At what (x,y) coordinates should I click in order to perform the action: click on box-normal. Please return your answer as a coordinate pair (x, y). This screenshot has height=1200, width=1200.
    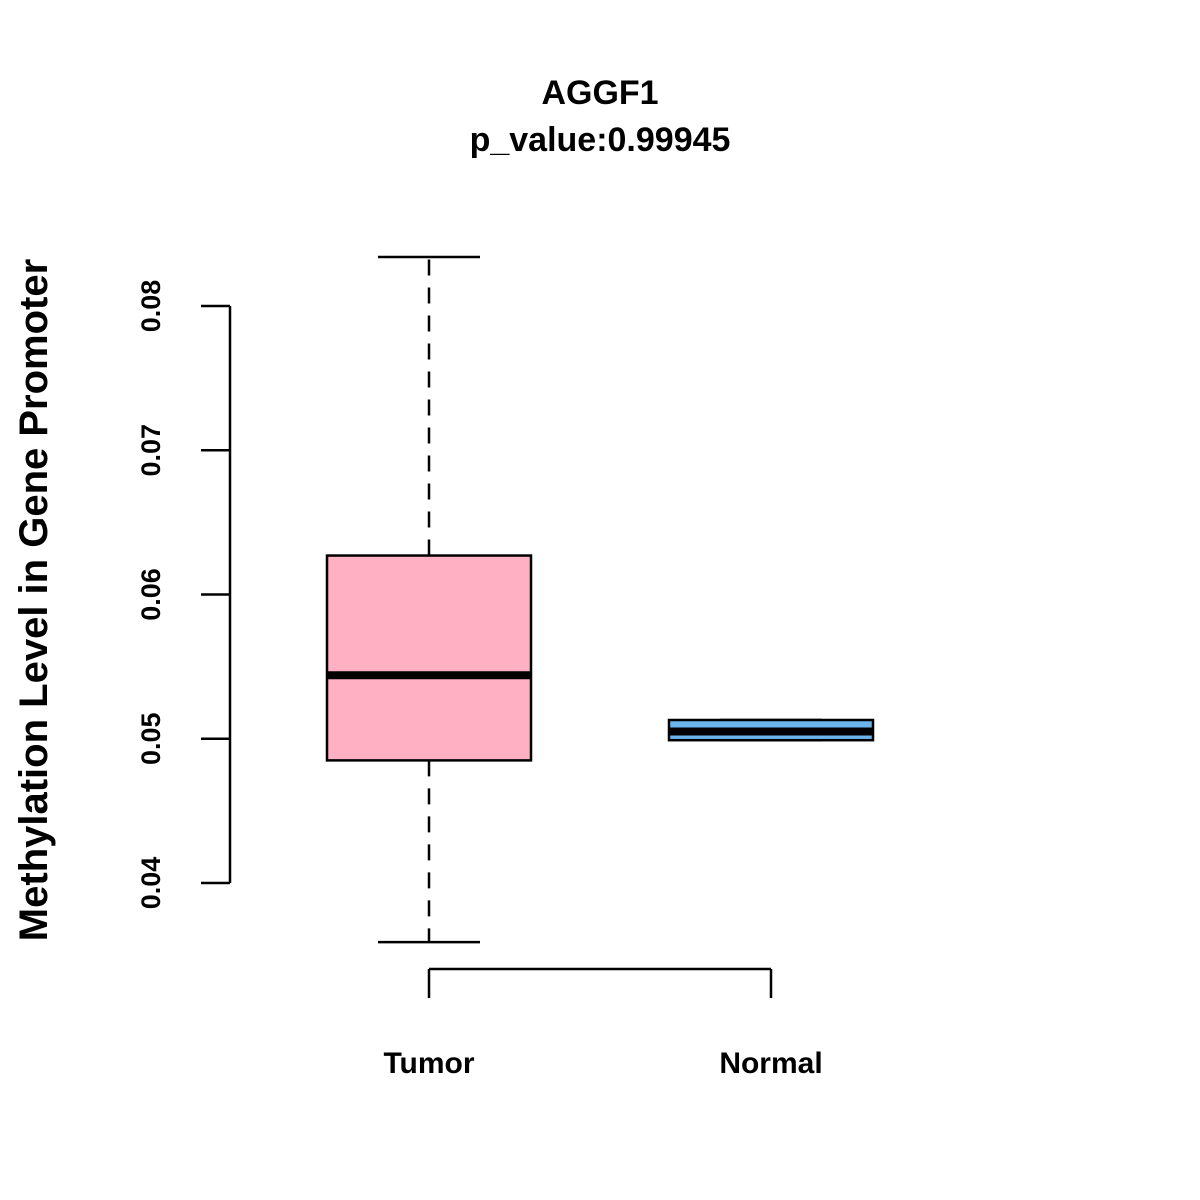
    Looking at the image, I should click on (771, 730).